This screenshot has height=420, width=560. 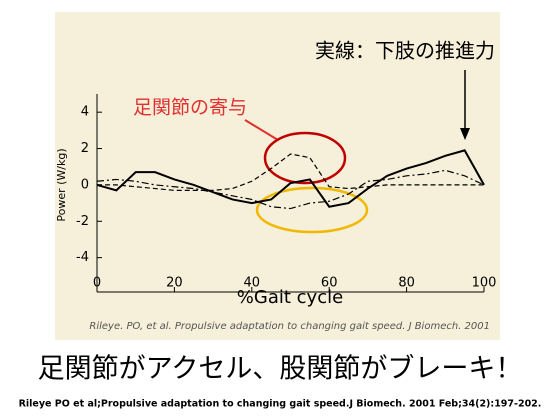 I want to click on x-tick-label: 80, so click(x=406, y=283).